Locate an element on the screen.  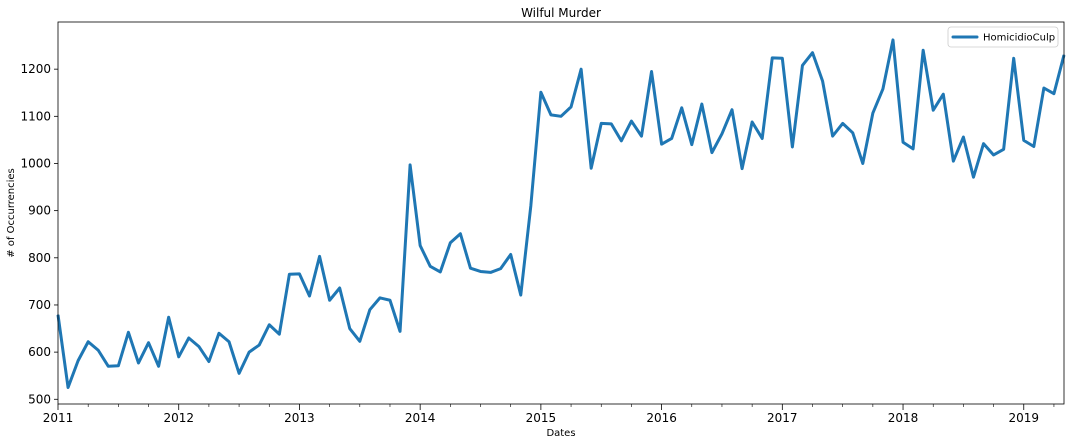
legend: HomicidioCulp is located at coordinates (1003, 37).